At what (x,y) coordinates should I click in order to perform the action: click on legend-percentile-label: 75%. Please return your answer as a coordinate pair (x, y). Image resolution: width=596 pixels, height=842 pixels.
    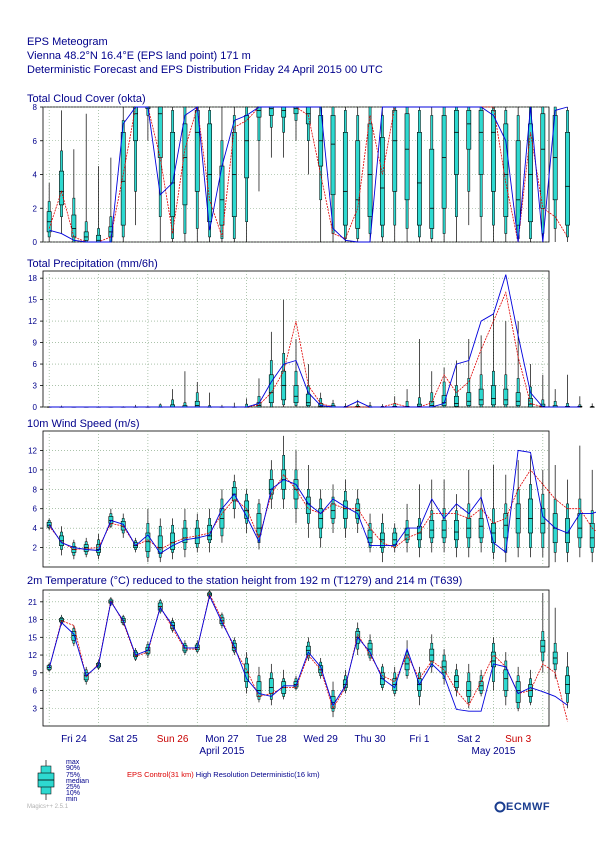
    Looking at the image, I should click on (73, 775).